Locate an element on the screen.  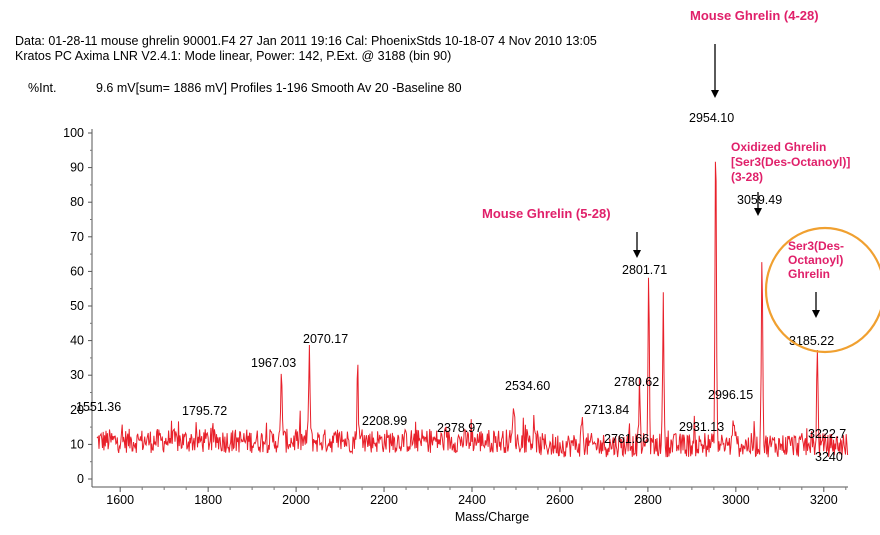
peak-label: 3222.7 is located at coordinates (827, 434).